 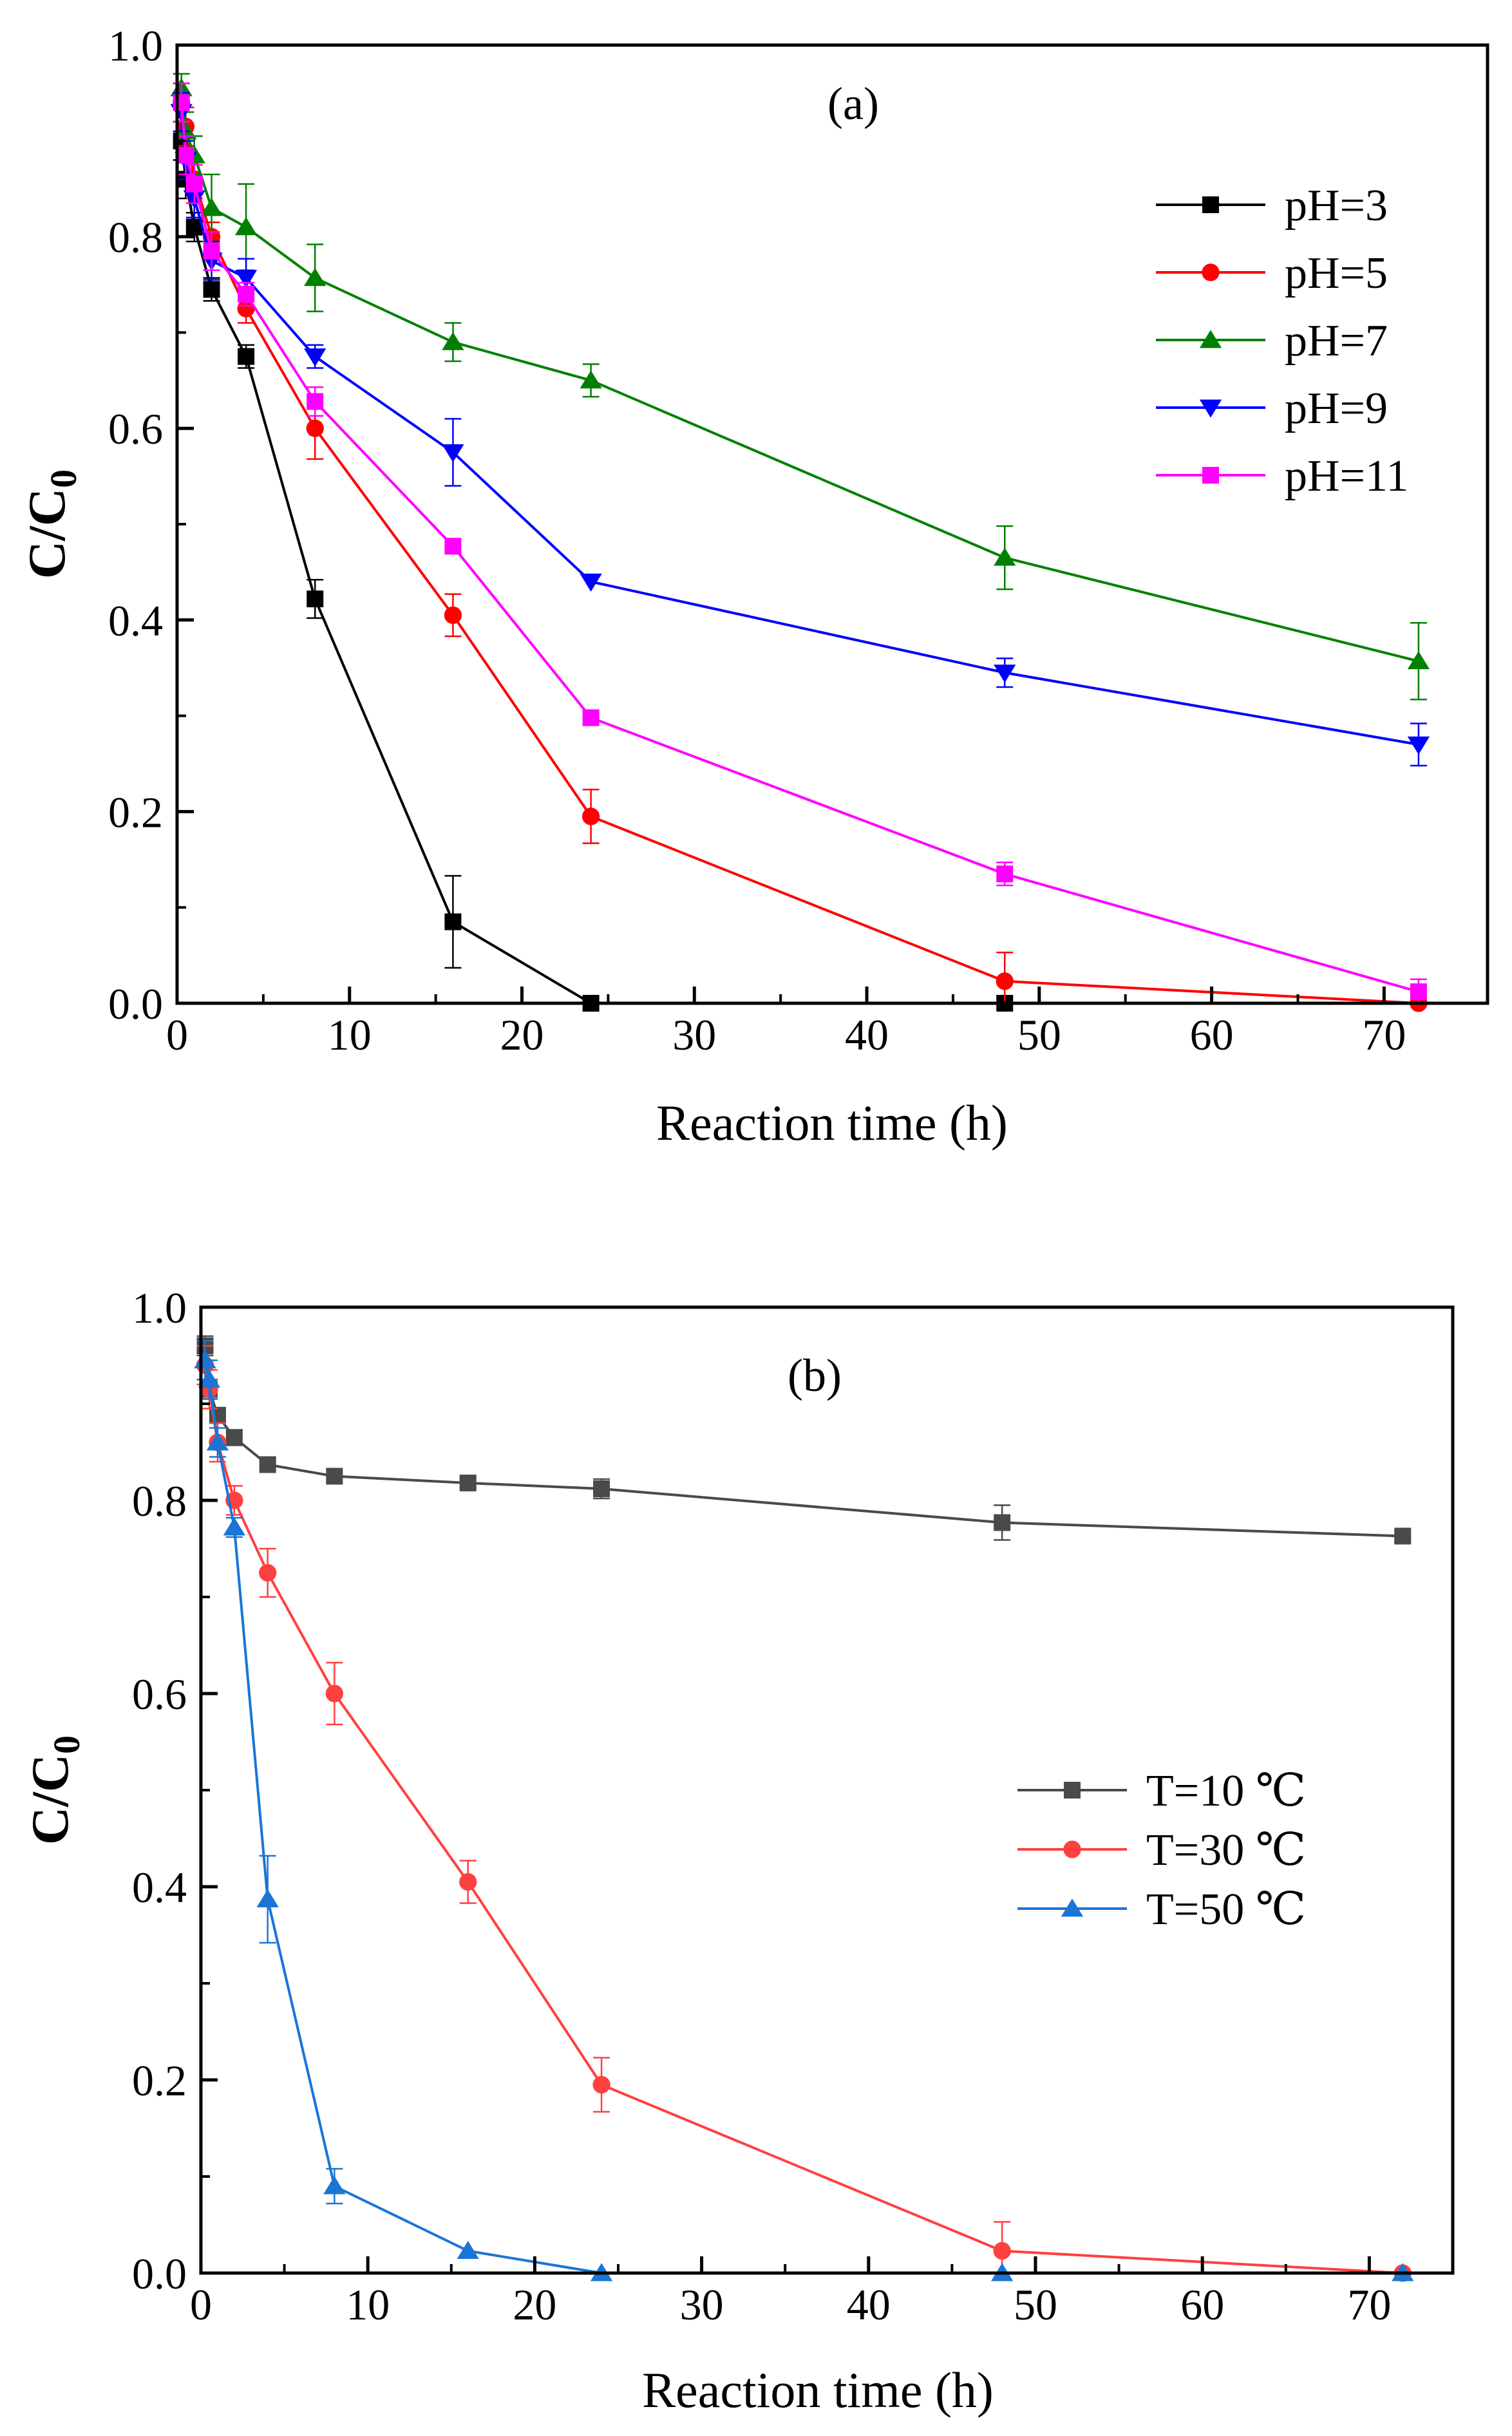 What do you see at coordinates (1272, 206) in the screenshot?
I see `panel-a-legend-item: pH=3` at bounding box center [1272, 206].